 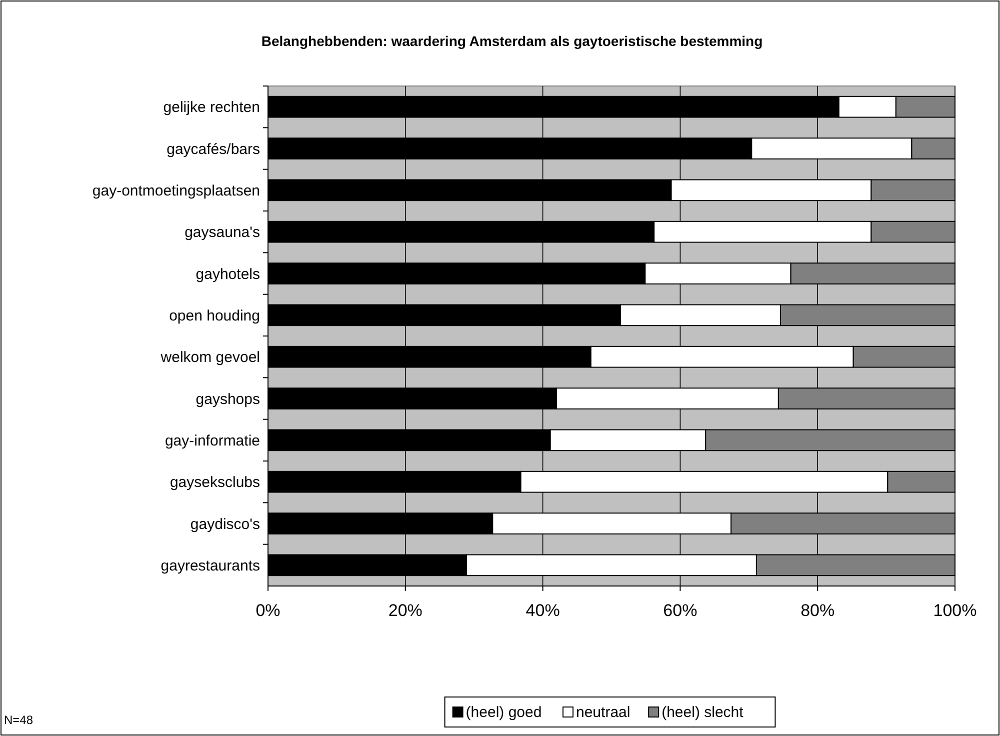 I want to click on y-tick-label: gaycafés/bars, so click(x=213, y=149).